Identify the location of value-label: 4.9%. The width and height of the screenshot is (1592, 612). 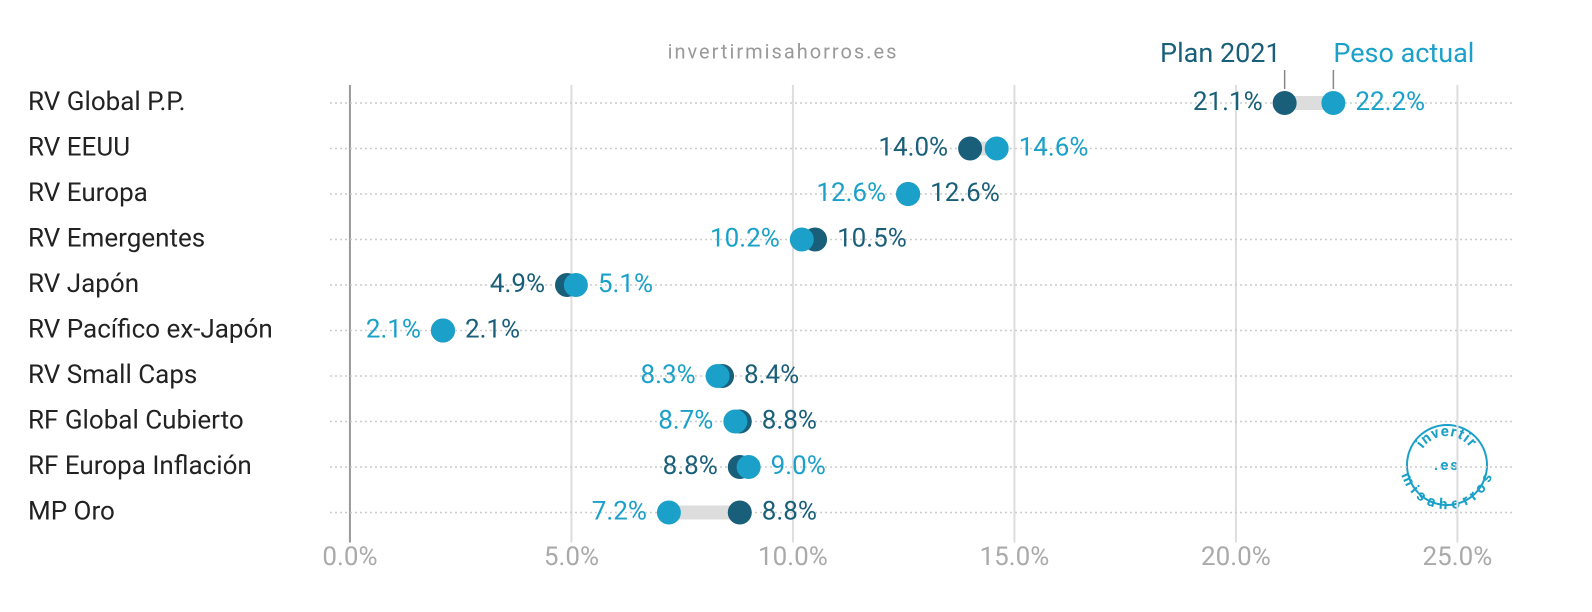
(517, 284).